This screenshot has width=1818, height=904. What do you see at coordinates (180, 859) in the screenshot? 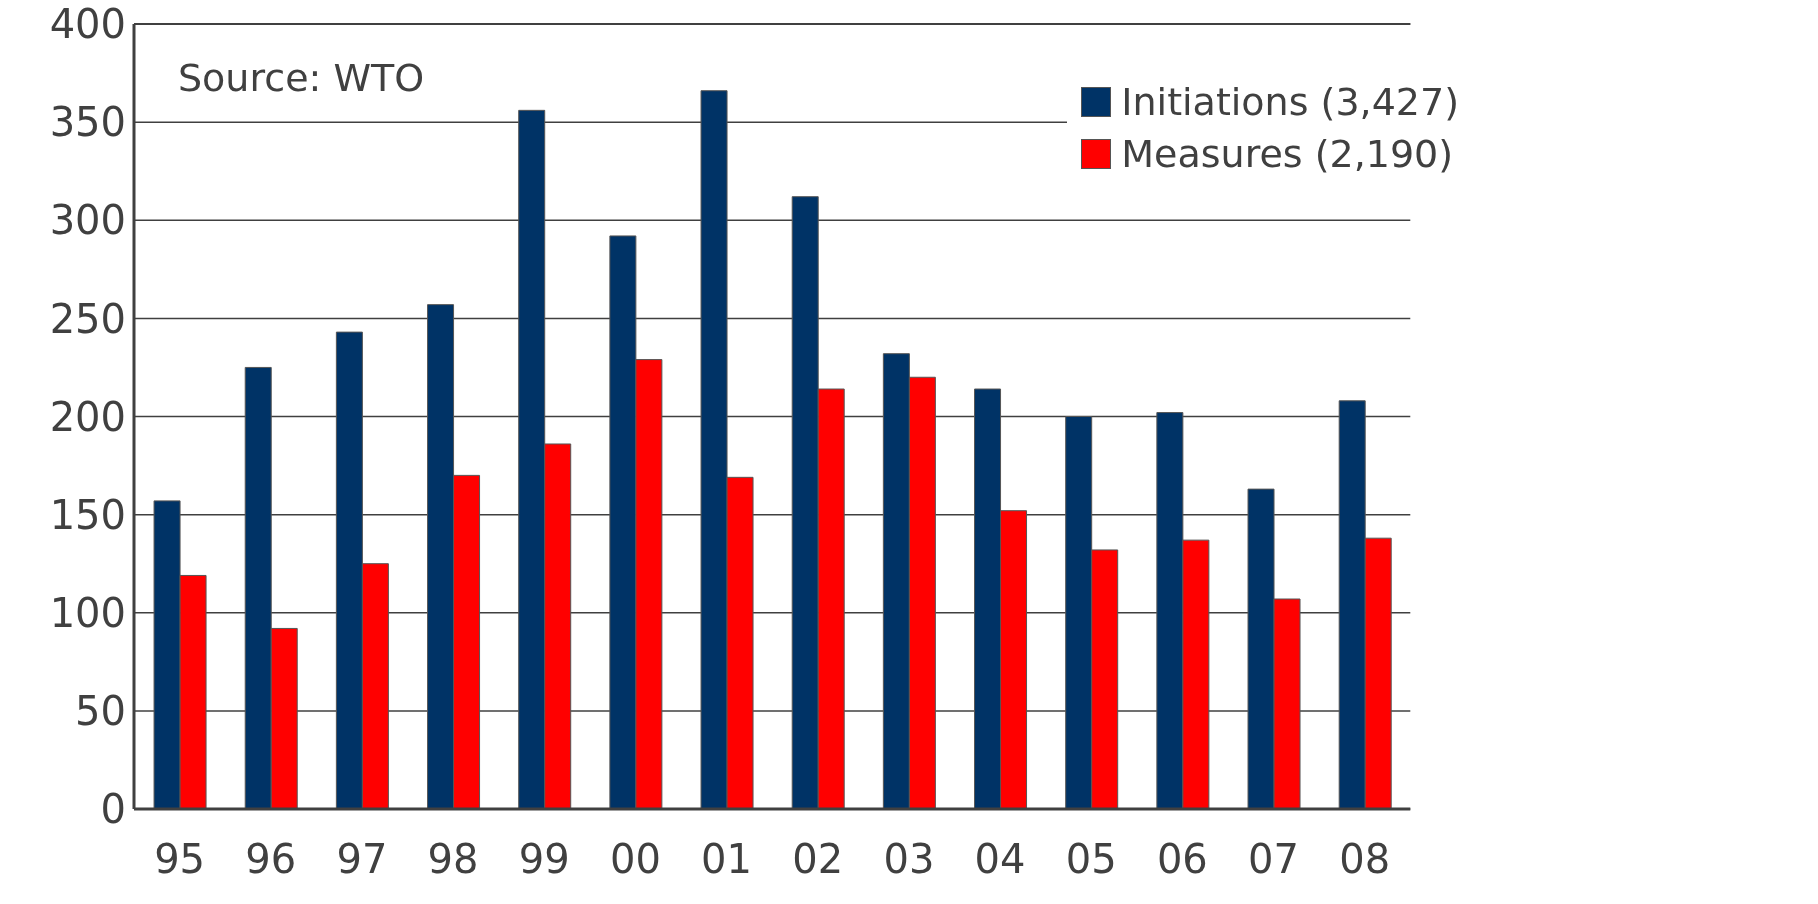
I see `x-tick-label: 95` at bounding box center [180, 859].